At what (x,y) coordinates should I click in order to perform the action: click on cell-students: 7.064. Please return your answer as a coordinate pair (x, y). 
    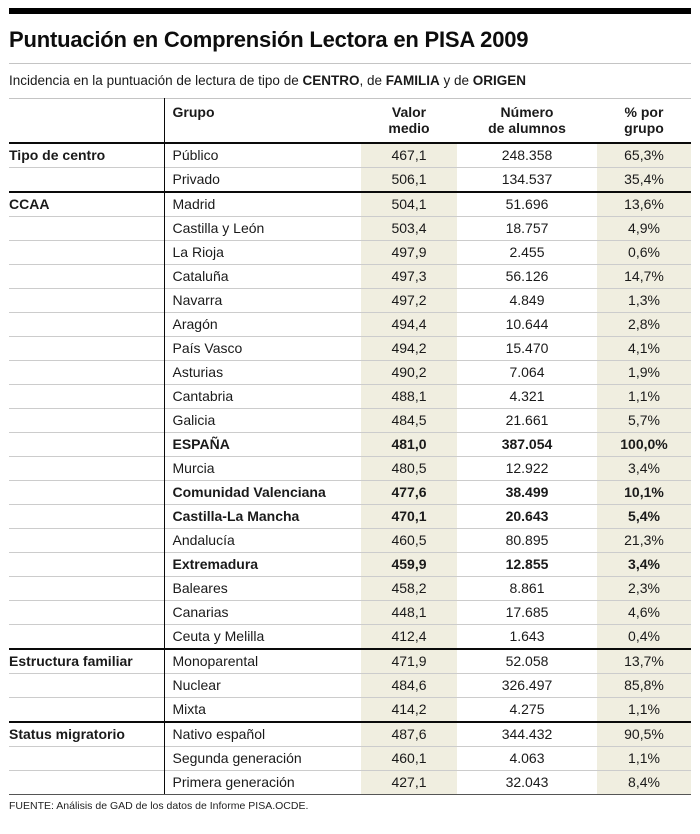
    Looking at the image, I should click on (527, 372).